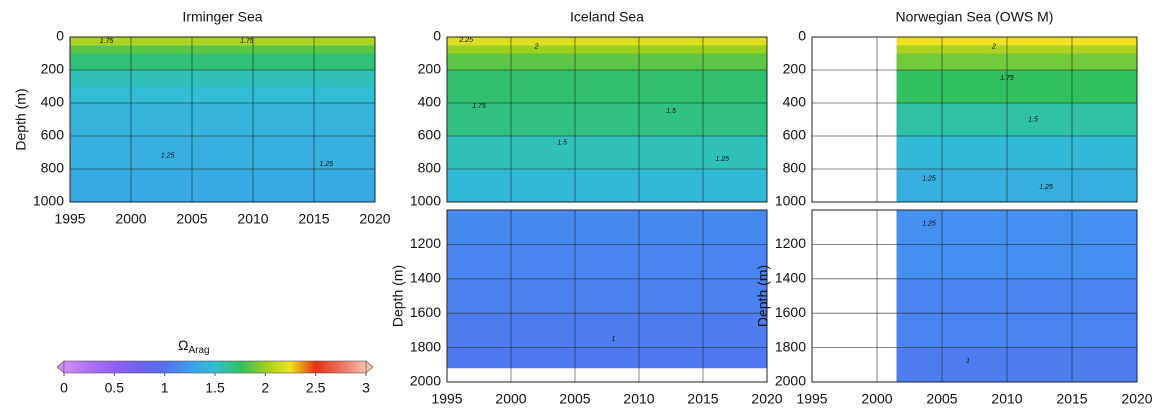  I want to click on x-tick-label: 2005, so click(941, 399).